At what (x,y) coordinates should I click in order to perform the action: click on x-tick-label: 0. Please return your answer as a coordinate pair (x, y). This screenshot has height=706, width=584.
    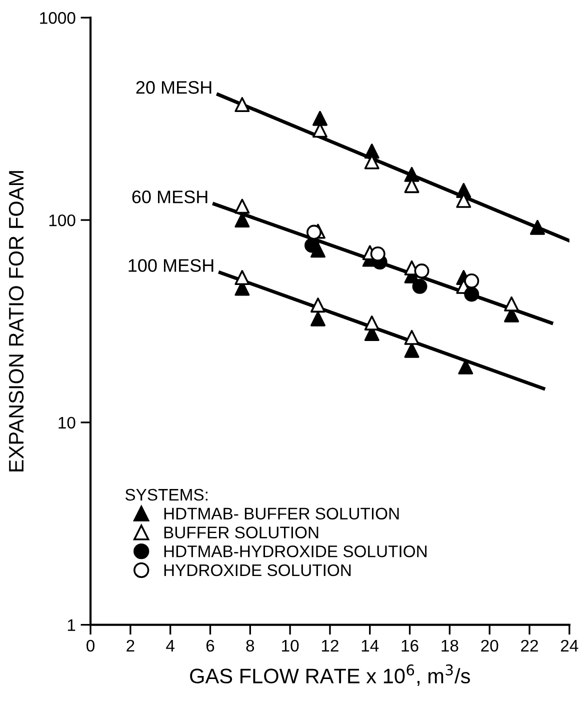
    Looking at the image, I should click on (90, 646).